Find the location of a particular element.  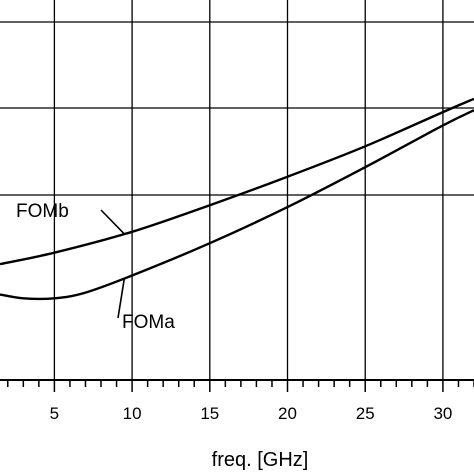

x-tick-label-25: 25 is located at coordinates (365, 413).